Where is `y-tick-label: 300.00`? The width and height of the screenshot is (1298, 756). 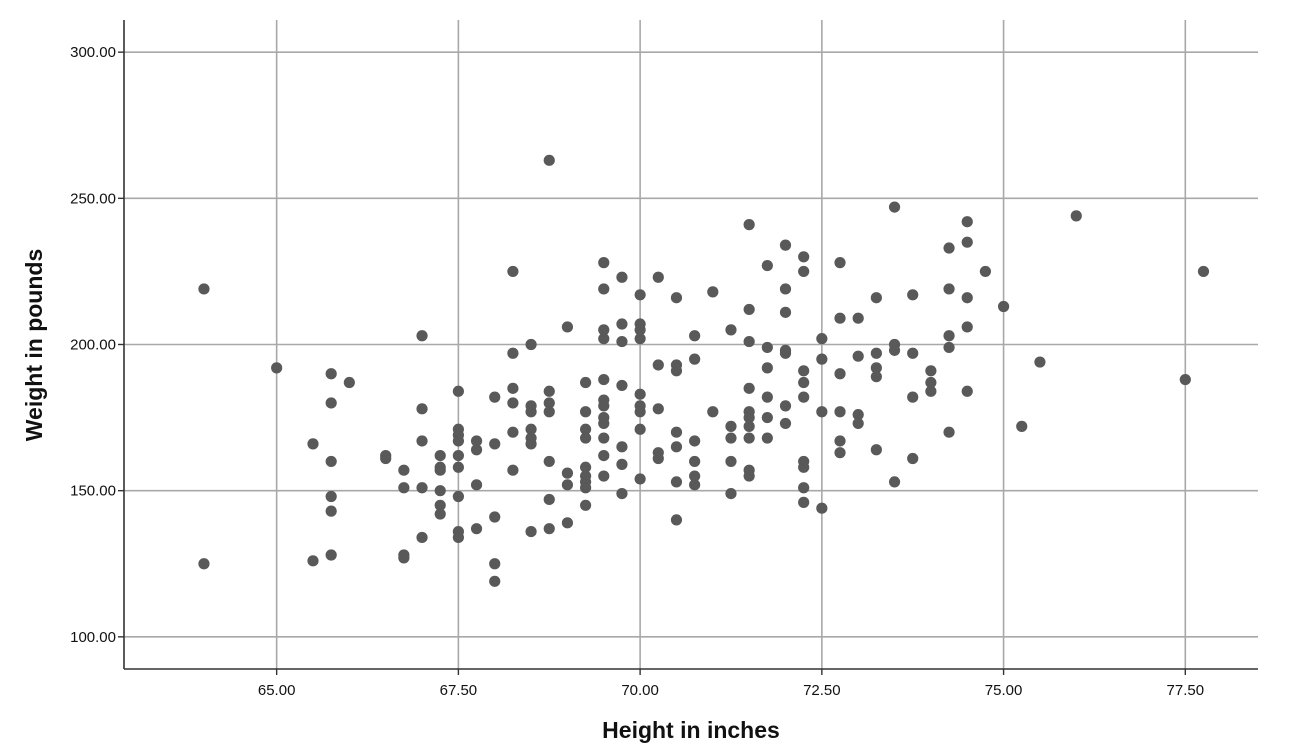
y-tick-label: 300.00 is located at coordinates (93, 52).